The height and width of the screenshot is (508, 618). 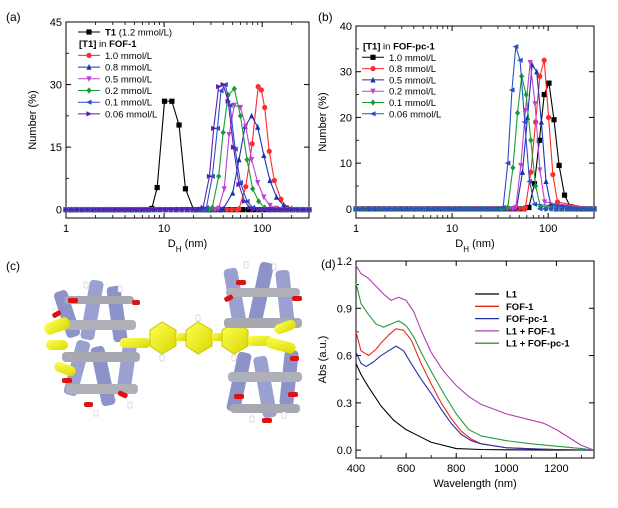 What do you see at coordinates (401, 114) in the screenshot?
I see `legend-item: 0.06 mmol/L` at bounding box center [401, 114].